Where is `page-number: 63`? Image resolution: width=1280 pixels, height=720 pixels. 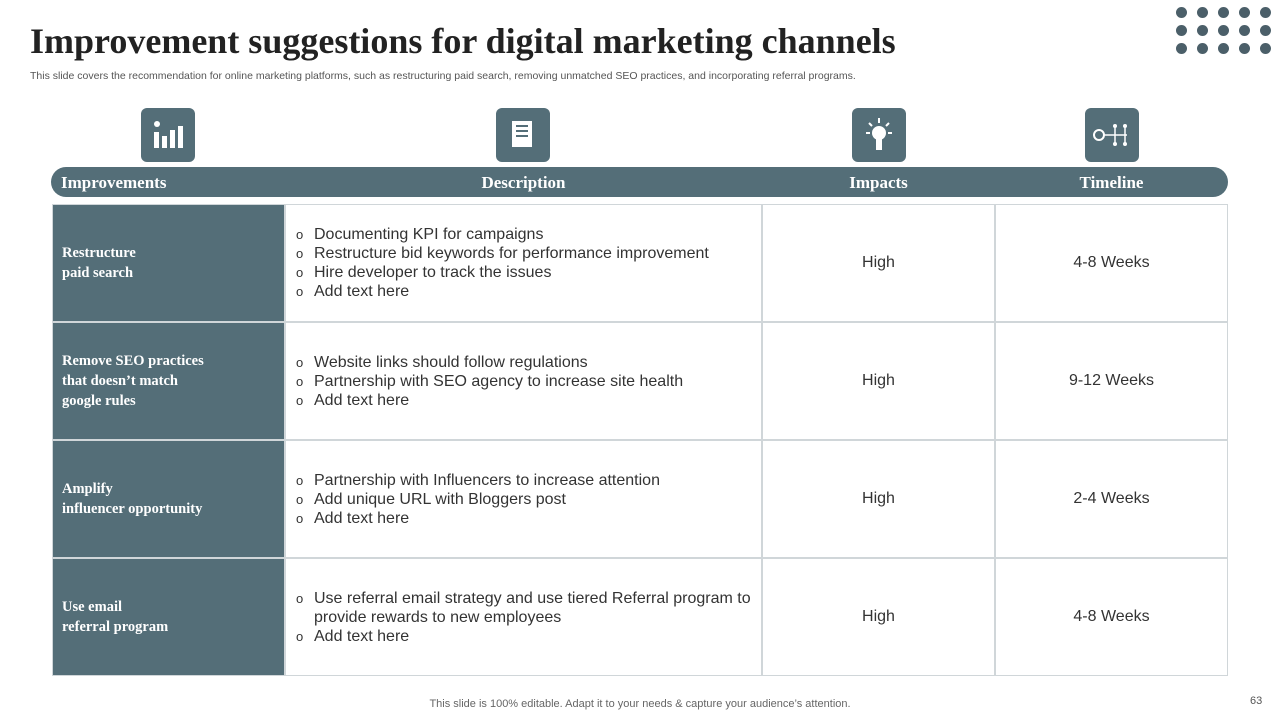
page-number: 63 is located at coordinates (1256, 701).